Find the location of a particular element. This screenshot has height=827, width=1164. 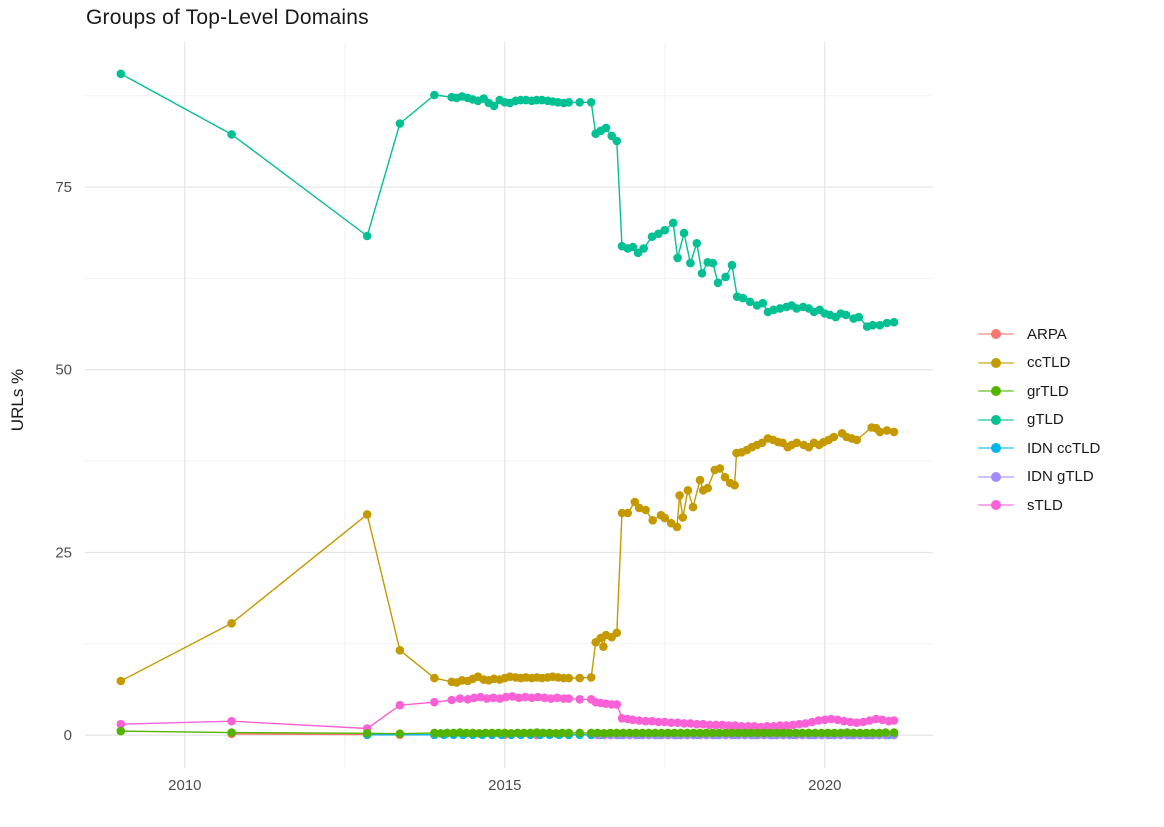

legend-item: ARPA is located at coordinates (1039, 334).